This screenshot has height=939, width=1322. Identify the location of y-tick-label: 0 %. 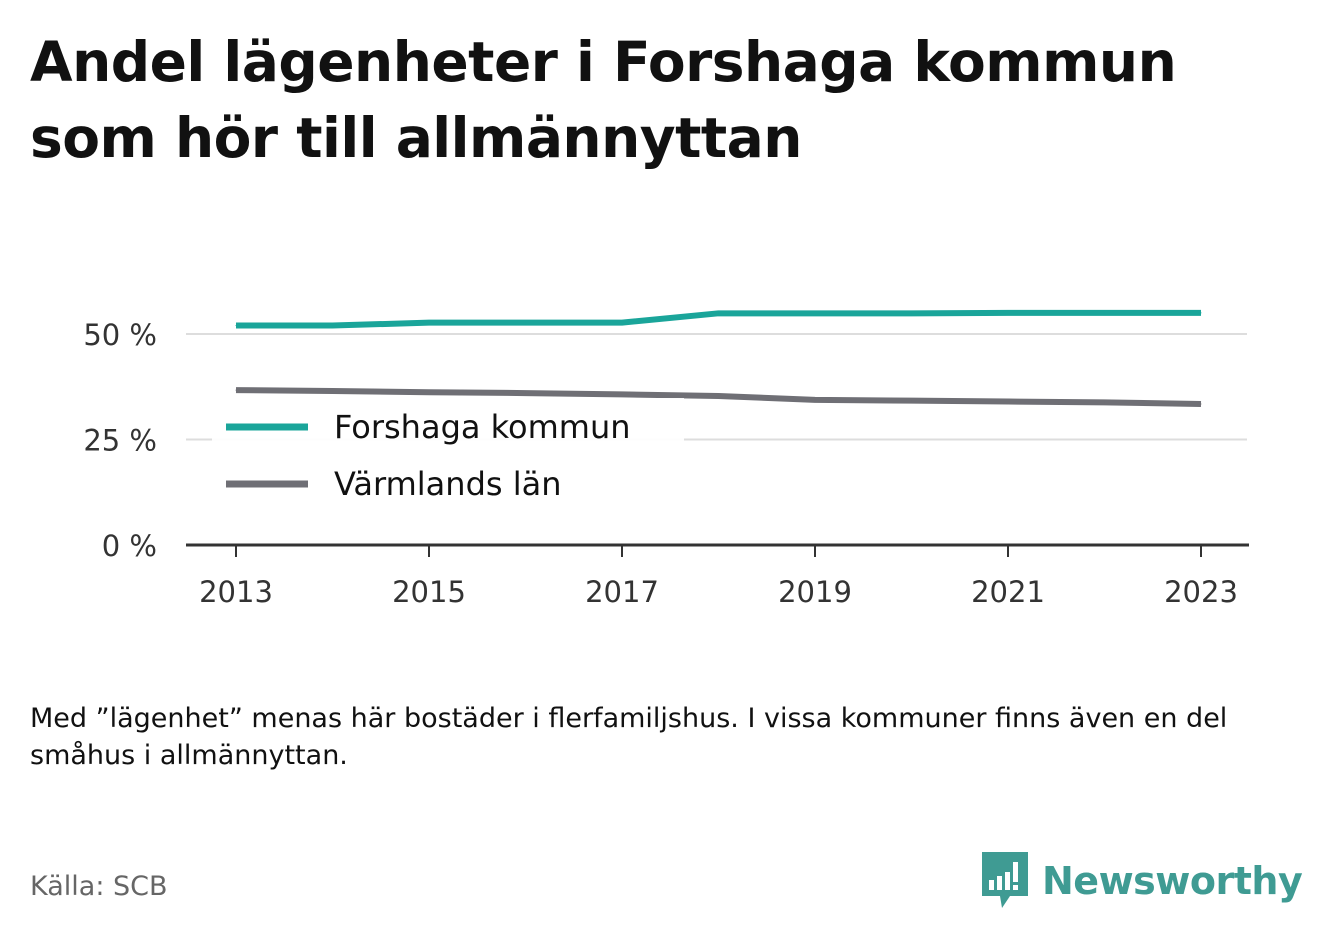
(129, 546).